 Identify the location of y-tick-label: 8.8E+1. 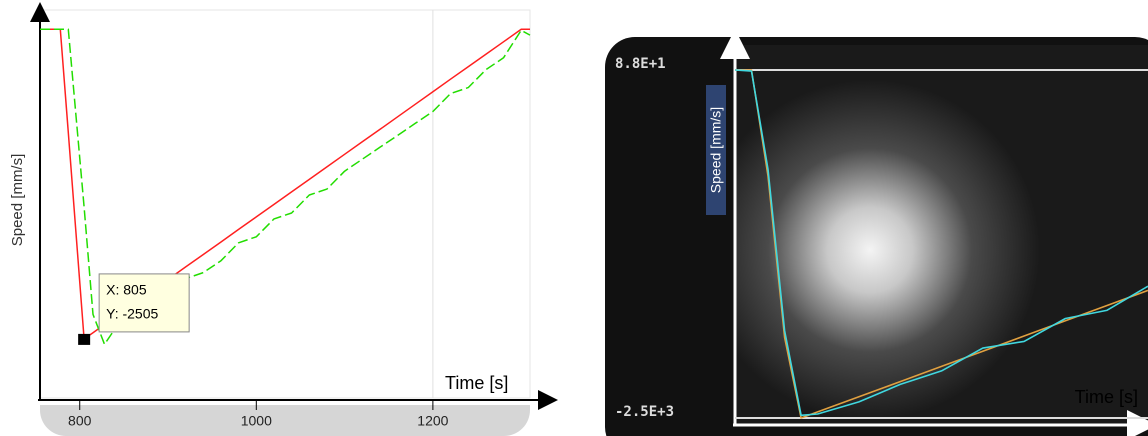
(640, 64).